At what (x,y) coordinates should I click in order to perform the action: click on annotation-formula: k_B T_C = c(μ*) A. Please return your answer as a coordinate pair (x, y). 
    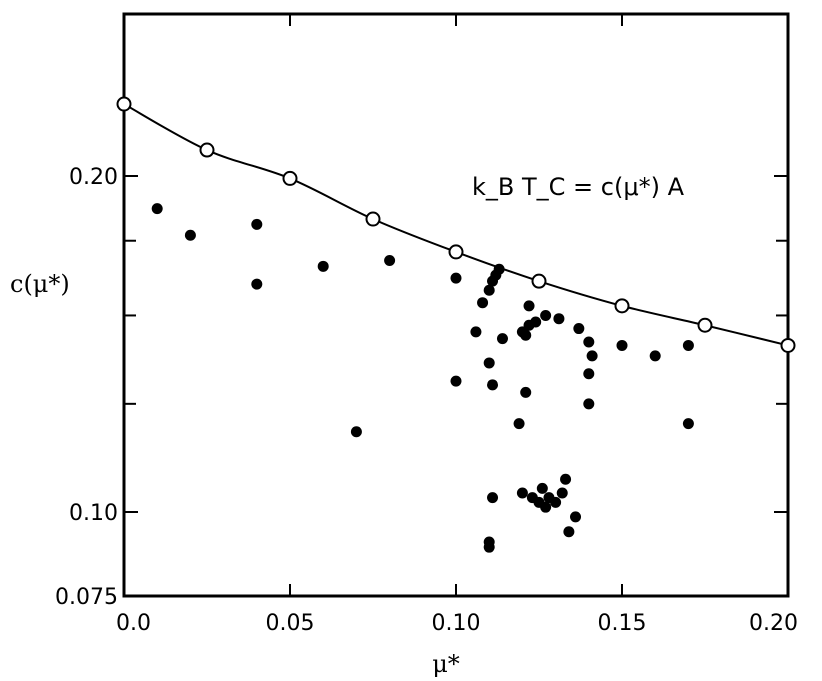
    Looking at the image, I should click on (578, 187).